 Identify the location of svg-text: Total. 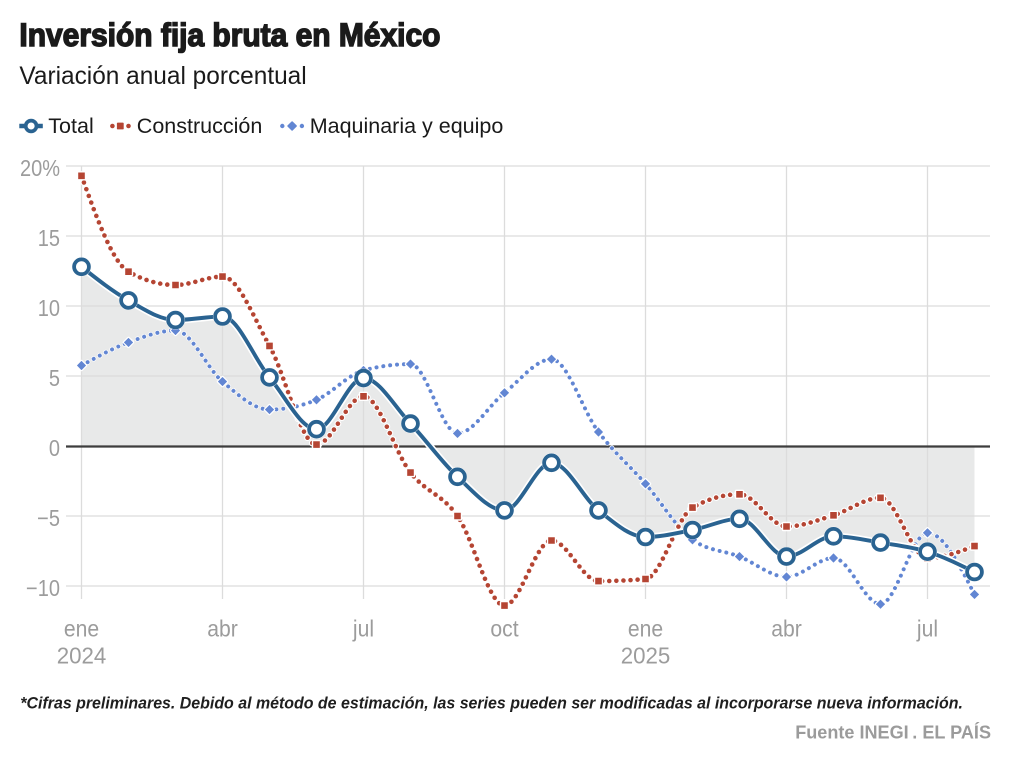
(70, 126).